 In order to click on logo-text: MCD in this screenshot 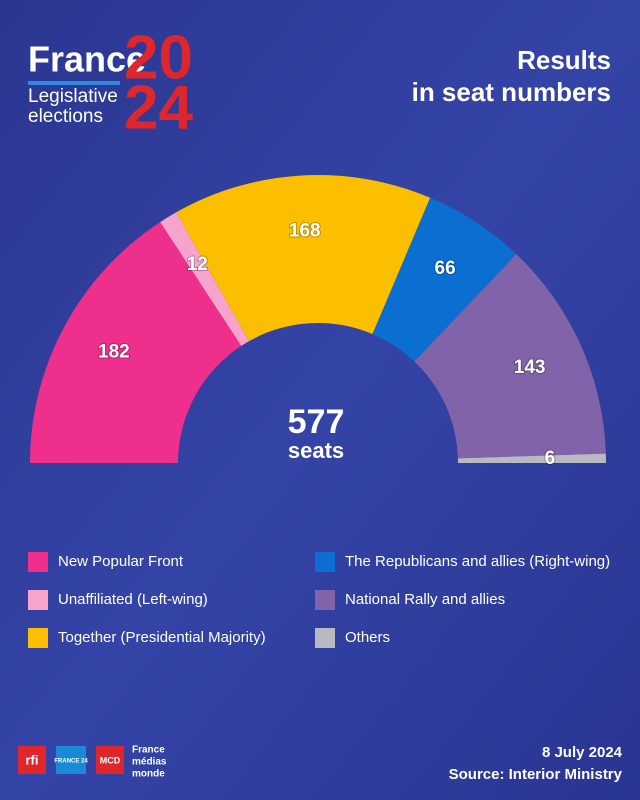, I will do `click(110, 760)`.